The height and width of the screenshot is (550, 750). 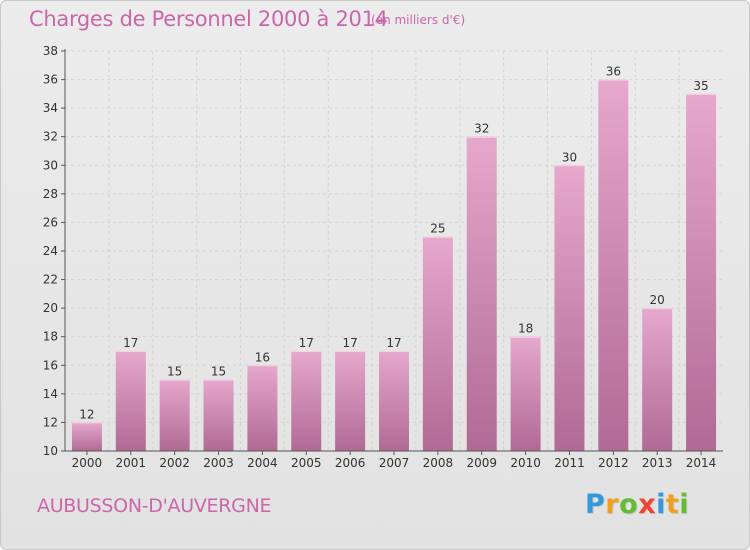 I want to click on y-tick-label: 24, so click(x=50, y=251).